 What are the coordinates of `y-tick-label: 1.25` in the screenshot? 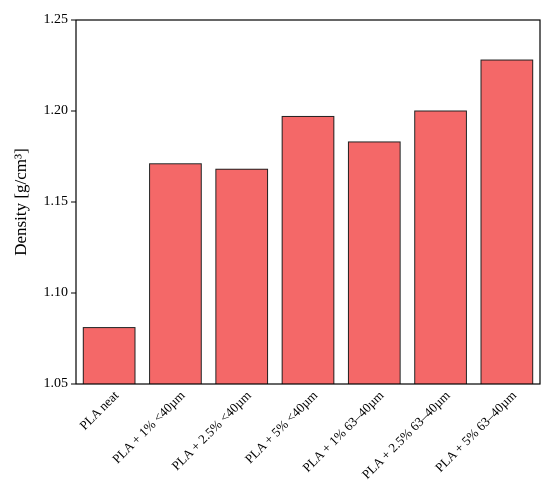 It's located at (56, 19).